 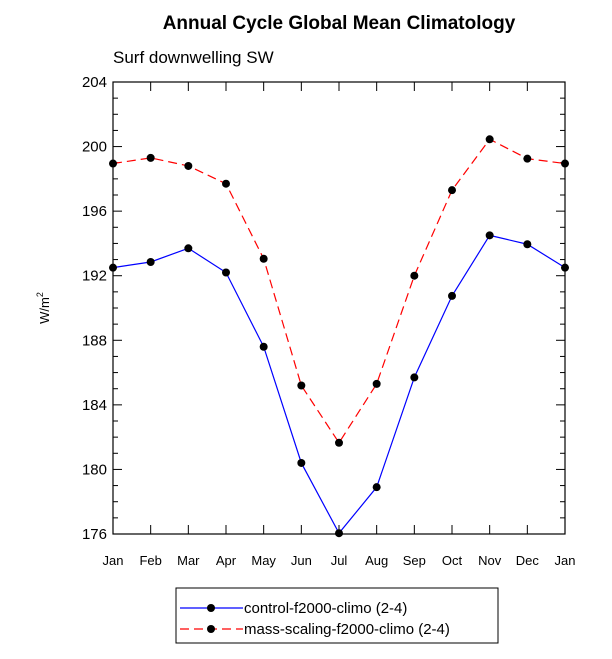 What do you see at coordinates (94, 534) in the screenshot?
I see `y-tick-label: 176` at bounding box center [94, 534].